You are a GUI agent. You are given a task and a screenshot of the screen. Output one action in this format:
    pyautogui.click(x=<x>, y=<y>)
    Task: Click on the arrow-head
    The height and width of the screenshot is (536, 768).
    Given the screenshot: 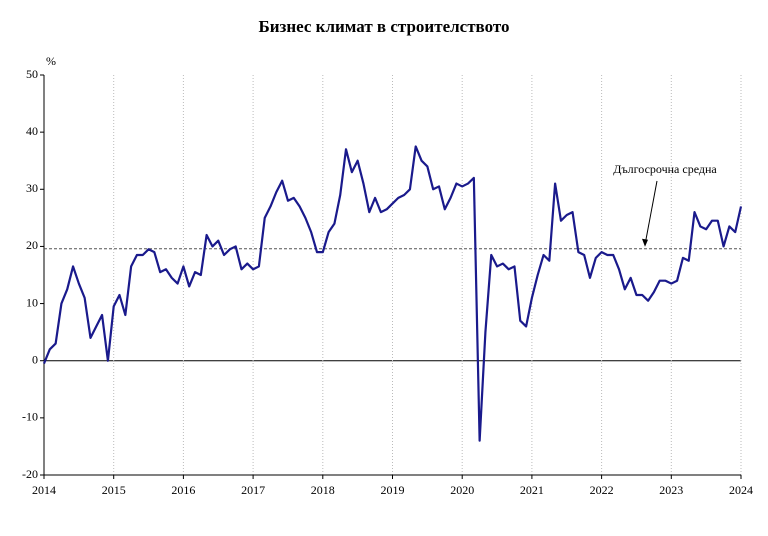 What is the action you would take?
    pyautogui.click(x=645, y=242)
    